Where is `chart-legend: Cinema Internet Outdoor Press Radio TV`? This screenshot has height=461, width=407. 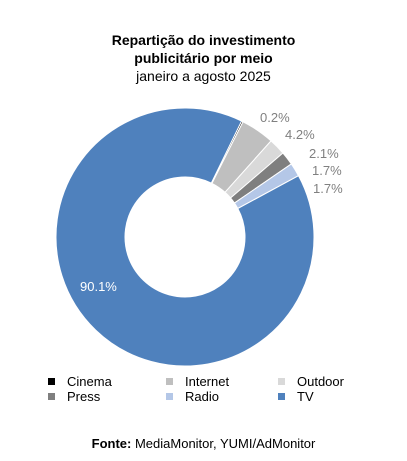 chart-legend: Cinema Internet Outdoor Press Radio TV is located at coordinates (213, 389).